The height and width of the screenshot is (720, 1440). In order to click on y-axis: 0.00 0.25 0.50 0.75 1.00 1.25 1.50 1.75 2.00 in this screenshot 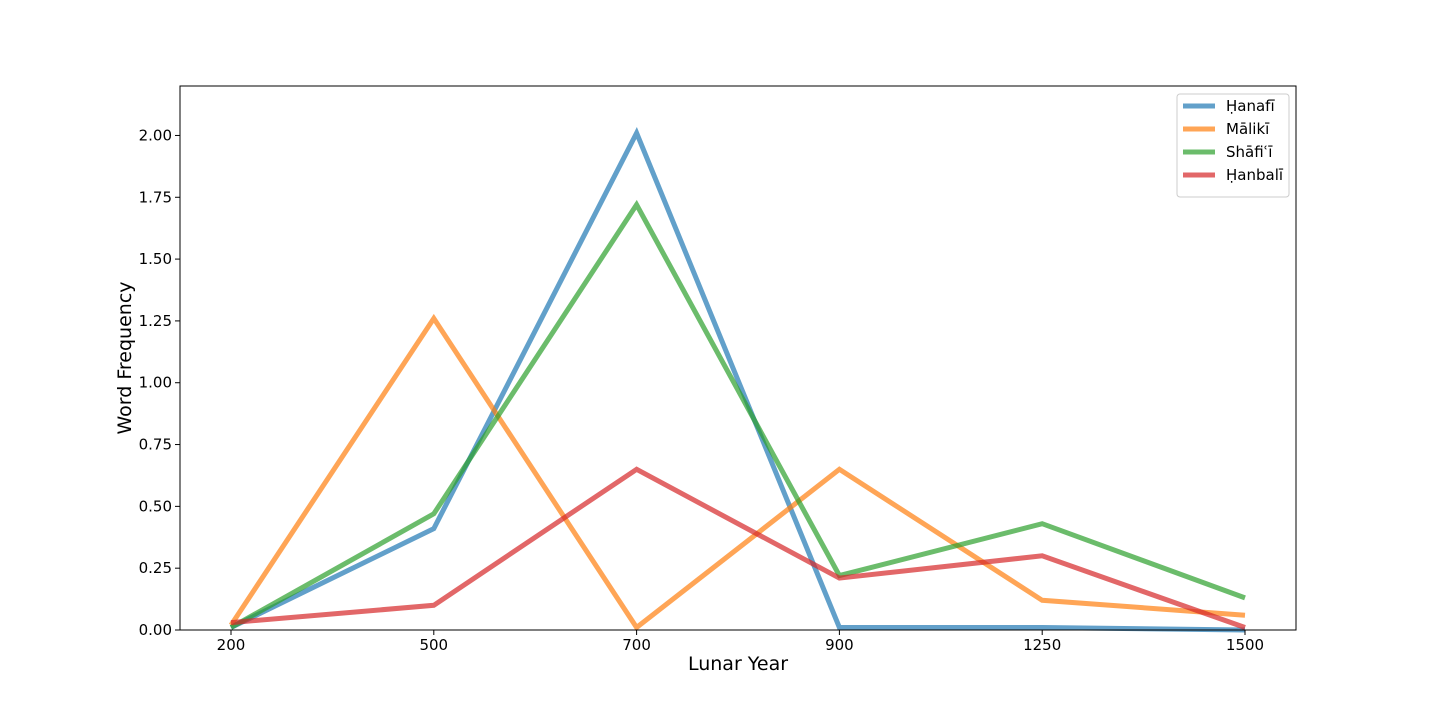, I will do `click(159, 382)`.